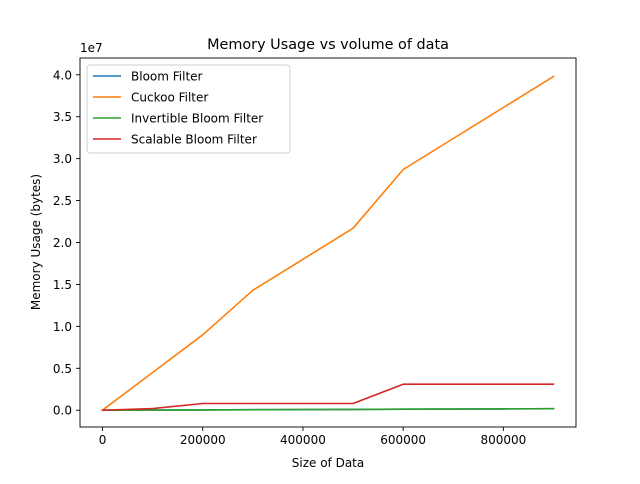  What do you see at coordinates (503, 440) in the screenshot?
I see `x-tick-label: 800000` at bounding box center [503, 440].